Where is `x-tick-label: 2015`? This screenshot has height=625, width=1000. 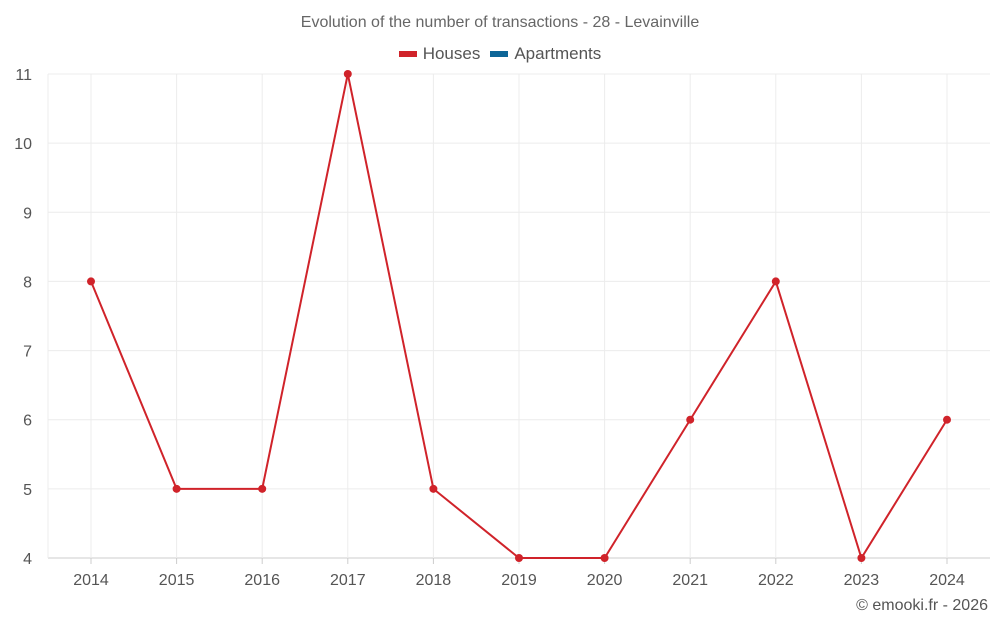 x-tick-label: 2015 is located at coordinates (177, 580).